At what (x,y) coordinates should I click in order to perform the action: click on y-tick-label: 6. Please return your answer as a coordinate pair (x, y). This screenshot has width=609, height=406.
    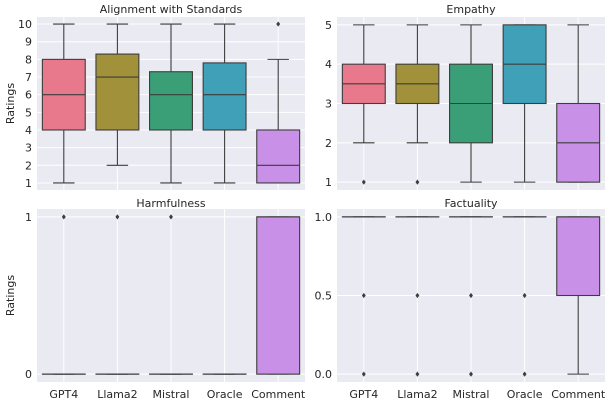
    Looking at the image, I should click on (28, 95).